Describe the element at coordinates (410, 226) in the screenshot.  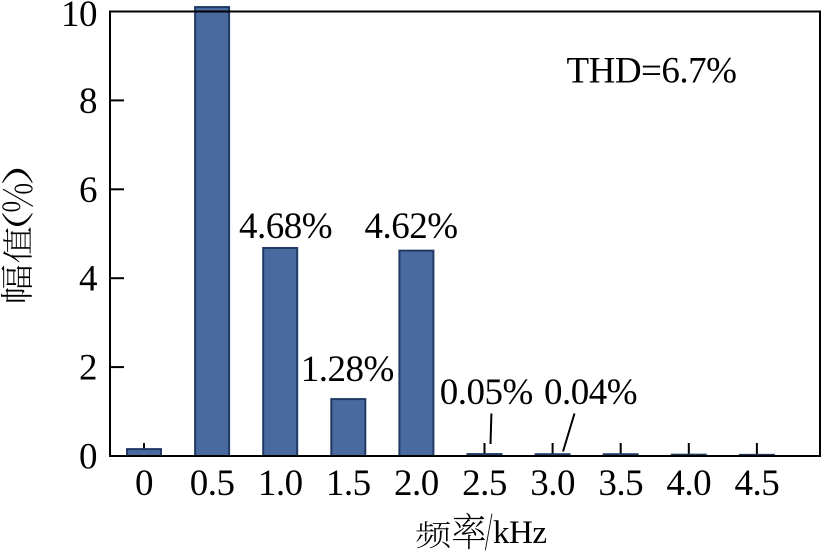
I see `svg-text: 4.62%` at that location.